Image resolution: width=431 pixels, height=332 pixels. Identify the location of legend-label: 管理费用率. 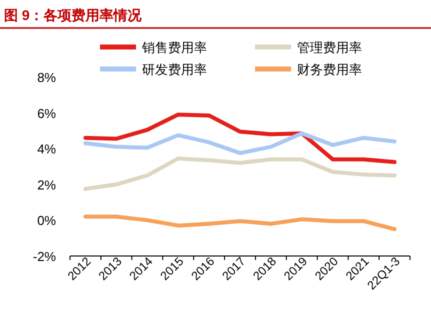
(329, 47).